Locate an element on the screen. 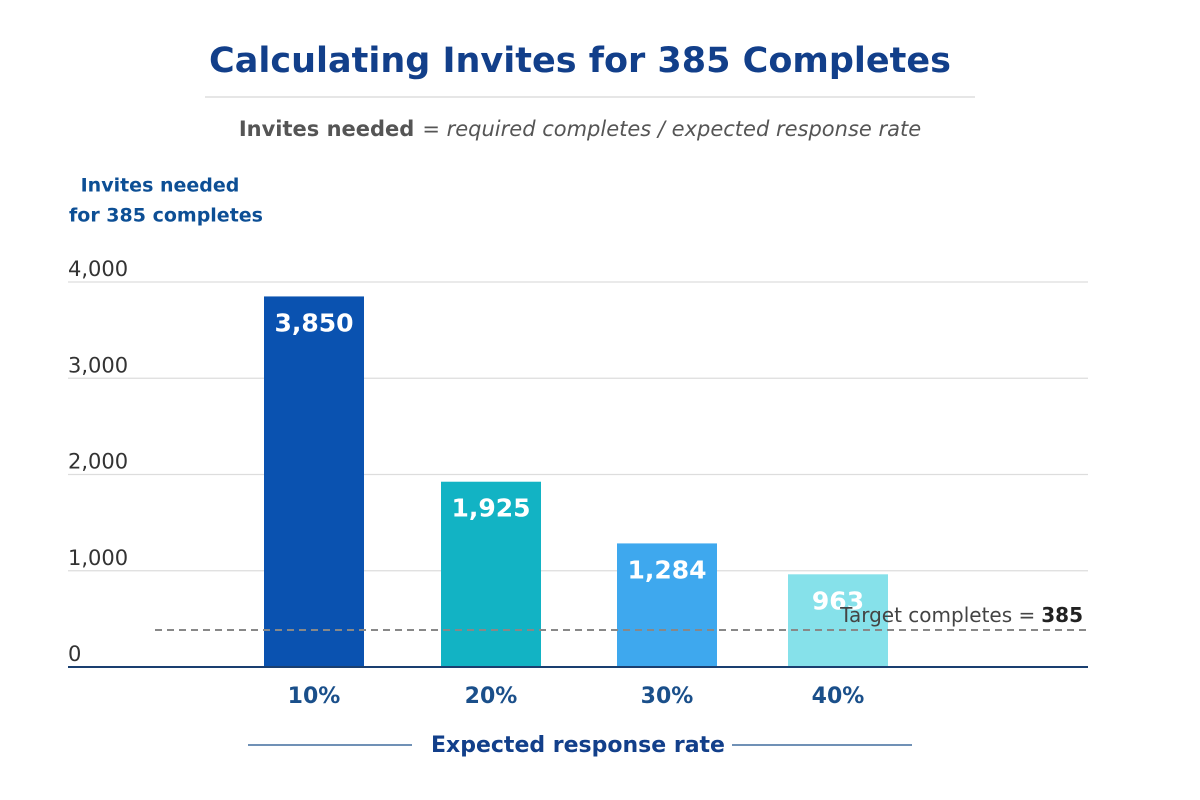  x-tick-label: 30% is located at coordinates (667, 696).